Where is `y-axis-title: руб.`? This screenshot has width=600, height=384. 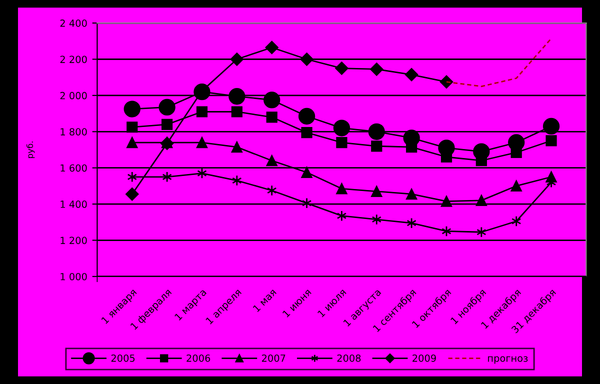
y-axis-title: руб. is located at coordinates (30, 150).